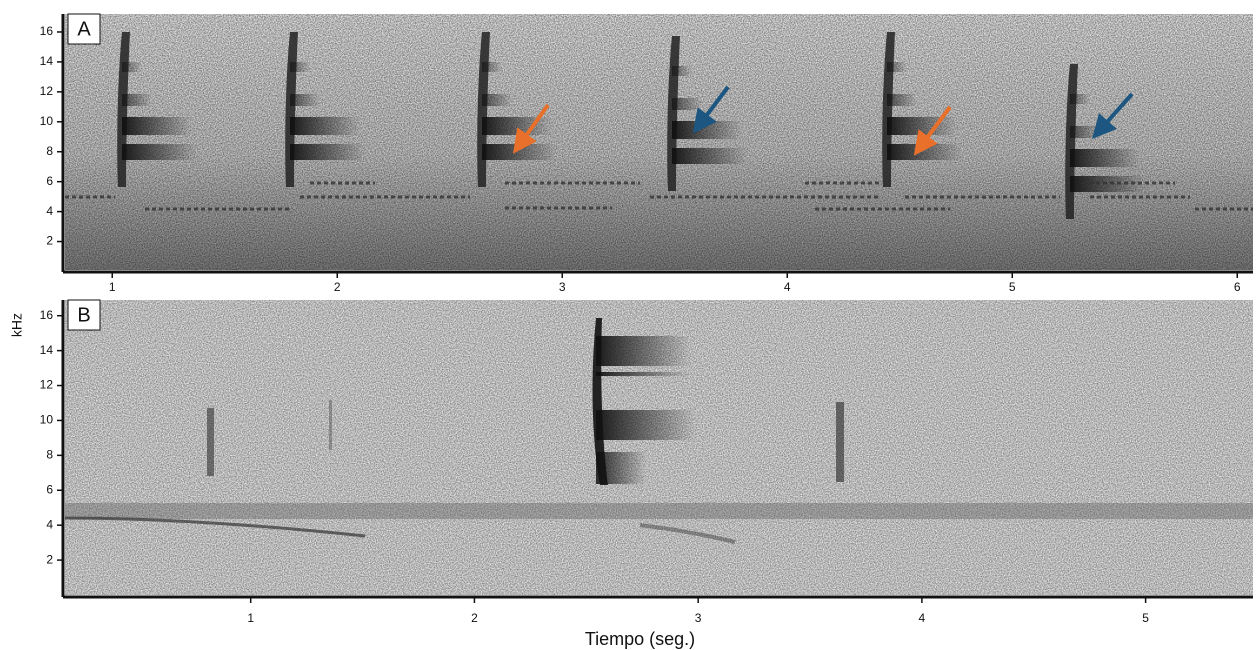  I want to click on panel-label: A, so click(84, 29).